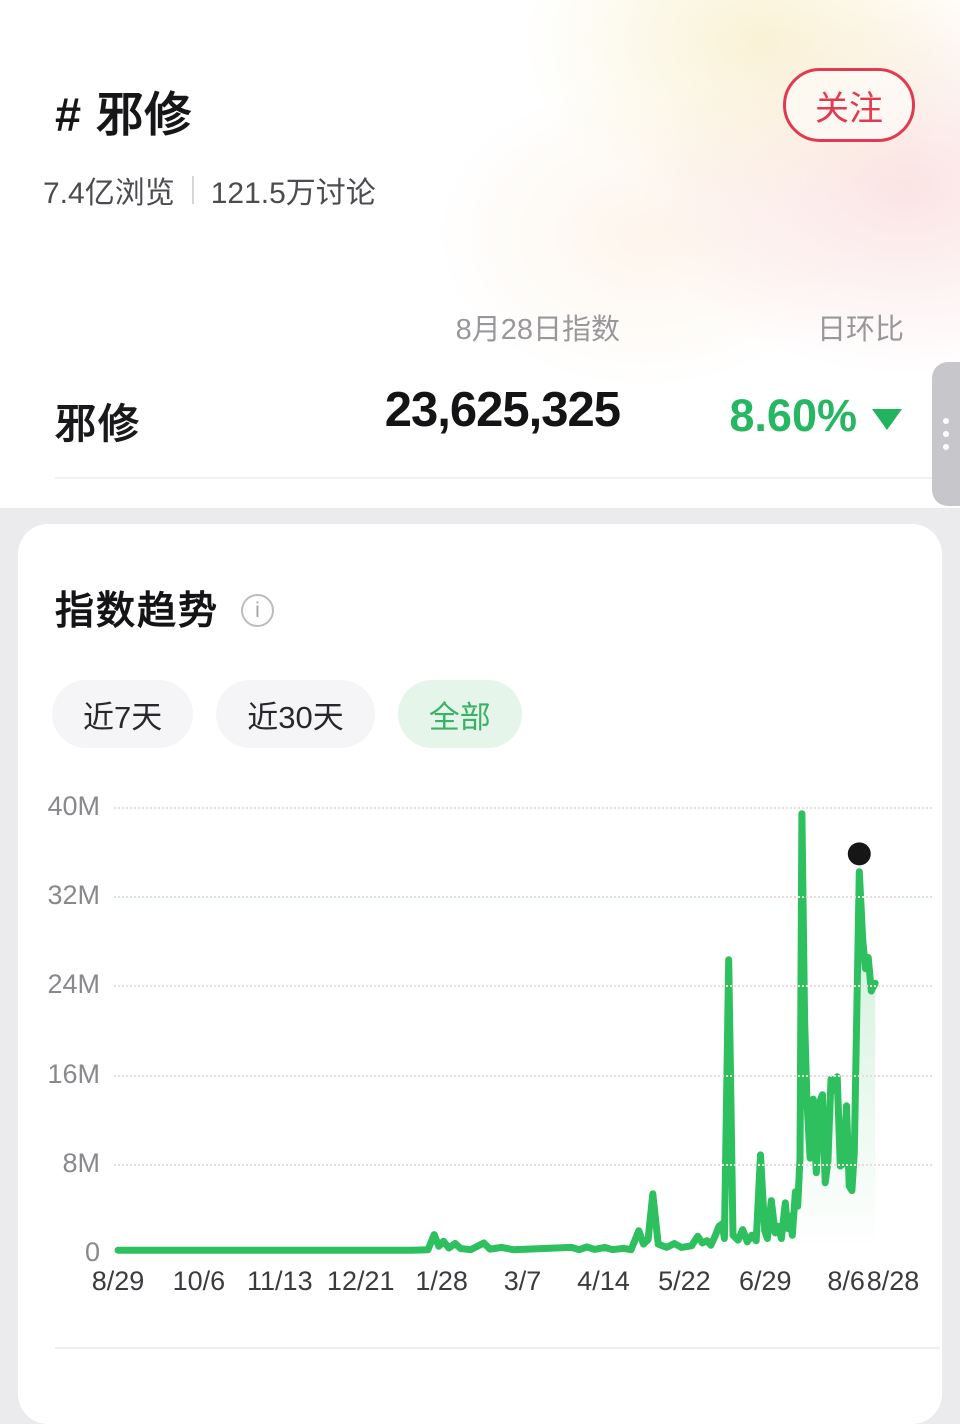 This screenshot has width=960, height=1424. Describe the element at coordinates (295, 714) in the screenshot. I see `tab-last-30-days: 近30天` at that location.